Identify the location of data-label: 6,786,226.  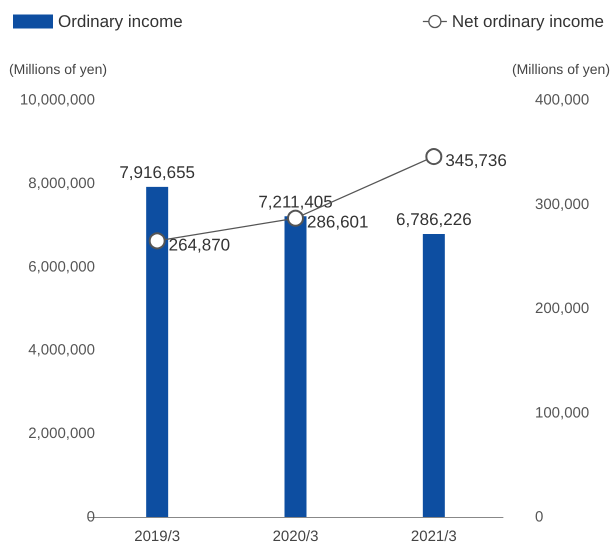
(434, 220).